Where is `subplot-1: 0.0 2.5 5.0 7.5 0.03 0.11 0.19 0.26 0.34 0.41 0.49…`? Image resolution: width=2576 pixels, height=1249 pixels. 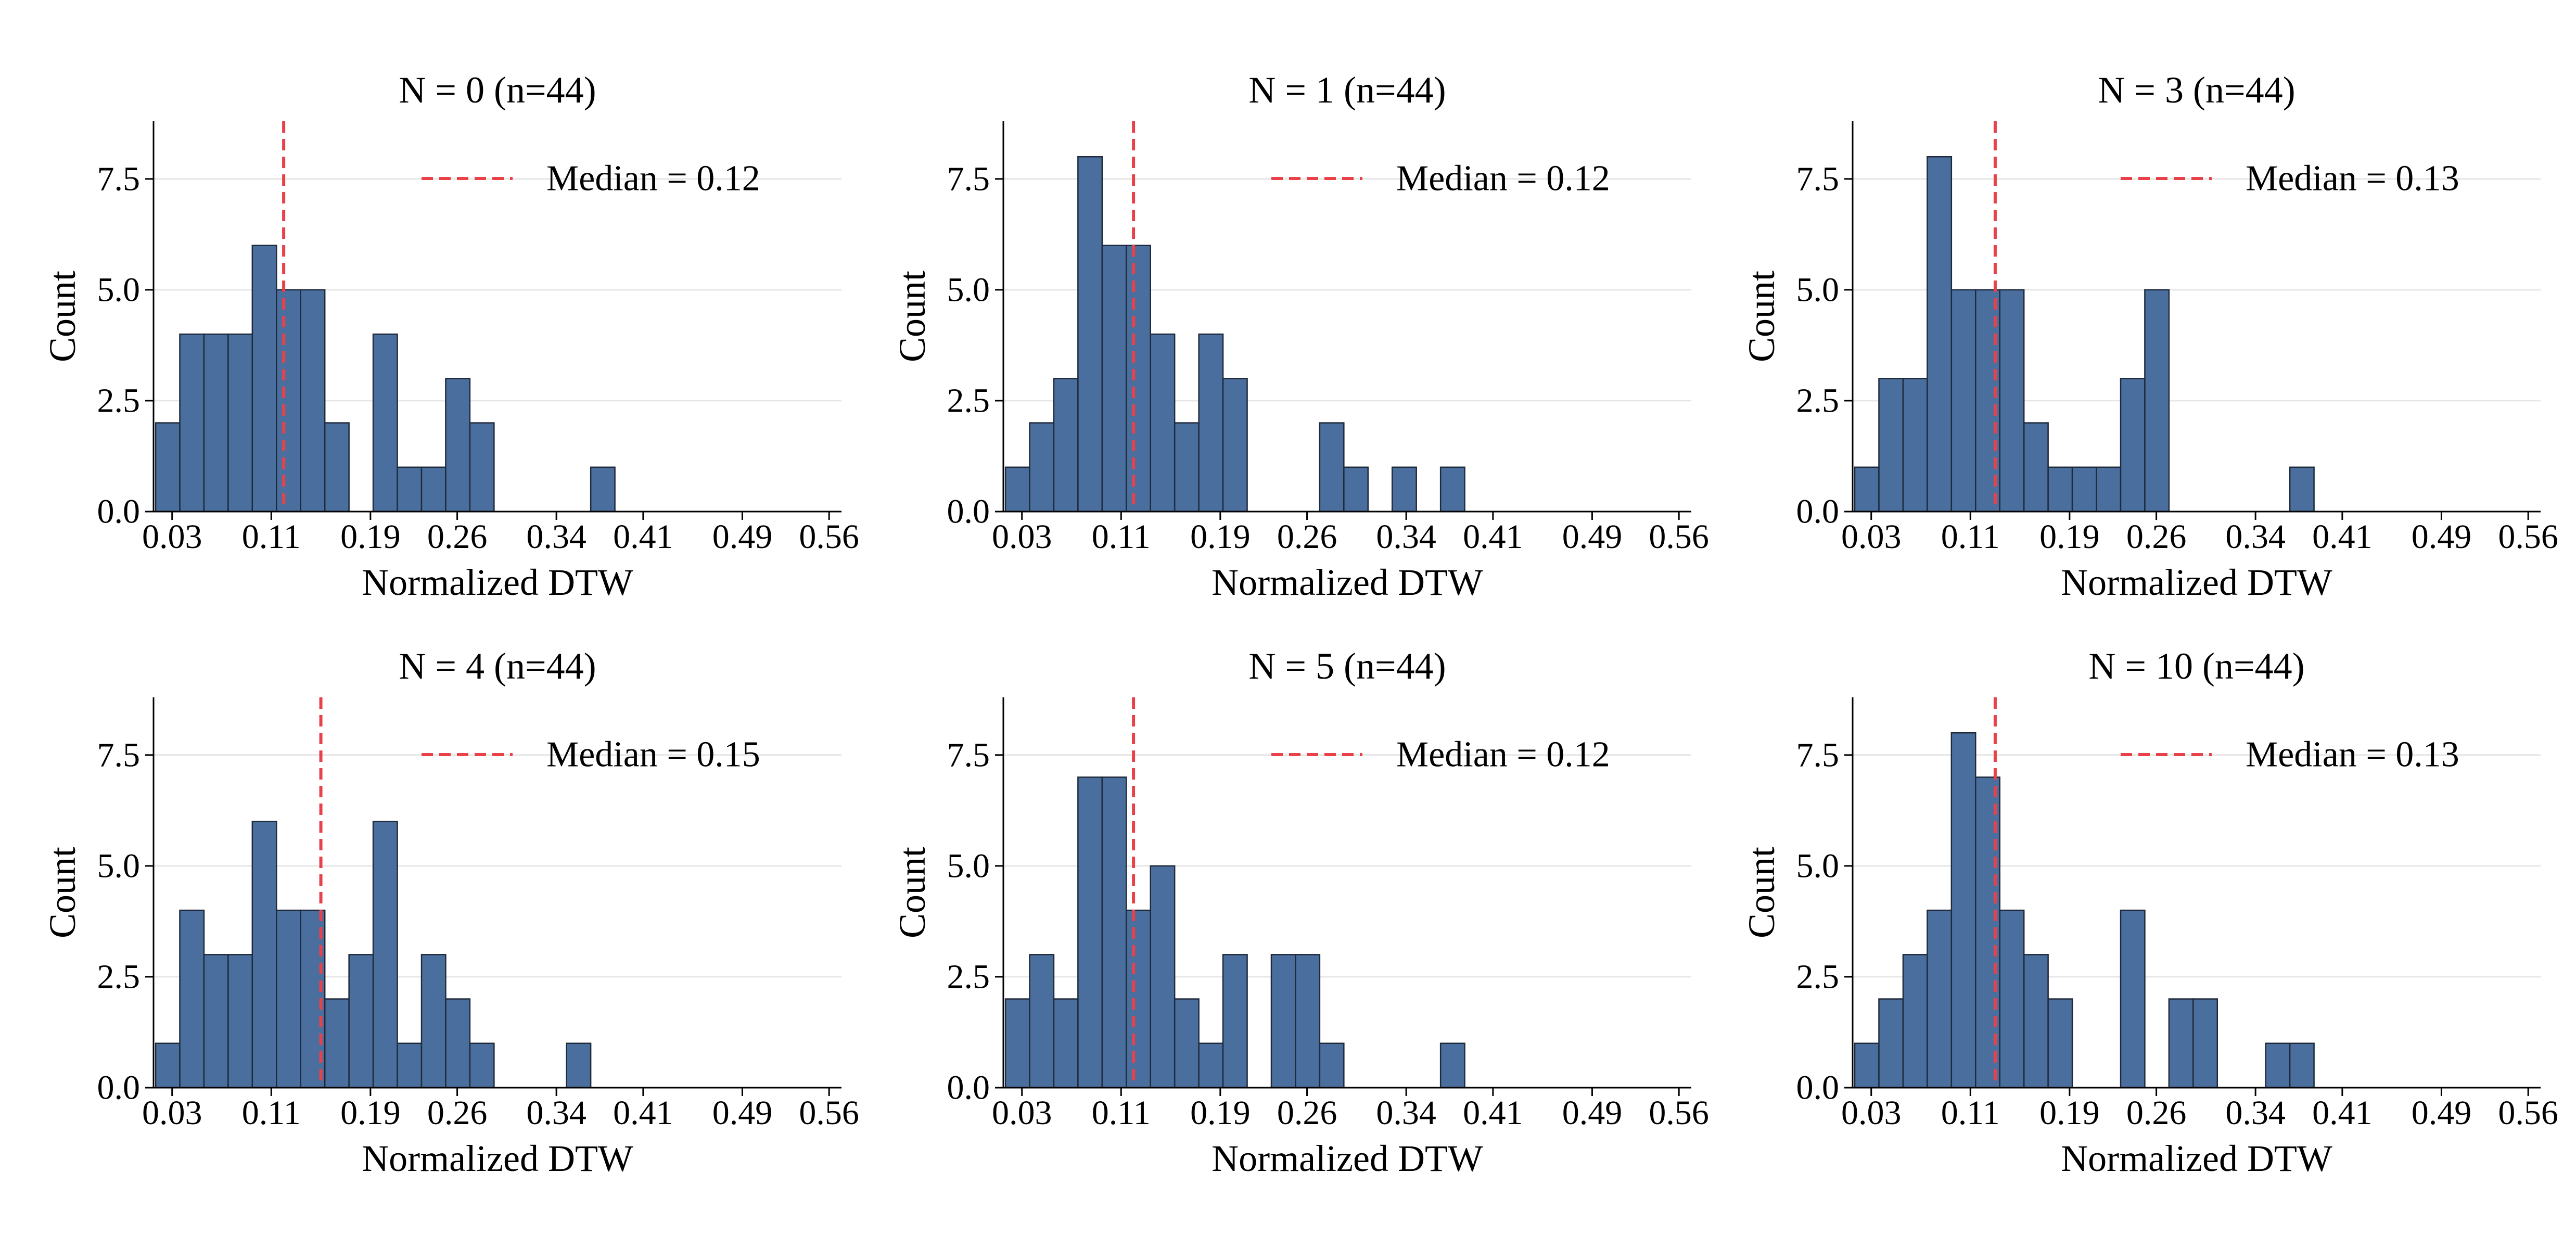
subplot-1: 0.0 2.5 5.0 7.5 0.03 0.11 0.19 0.26 0.34 0.41 0.49… is located at coordinates (1300, 336).